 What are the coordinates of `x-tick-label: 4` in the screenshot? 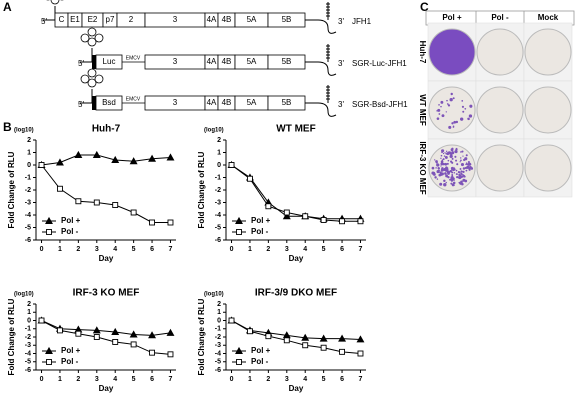 It's located at (305, 379).